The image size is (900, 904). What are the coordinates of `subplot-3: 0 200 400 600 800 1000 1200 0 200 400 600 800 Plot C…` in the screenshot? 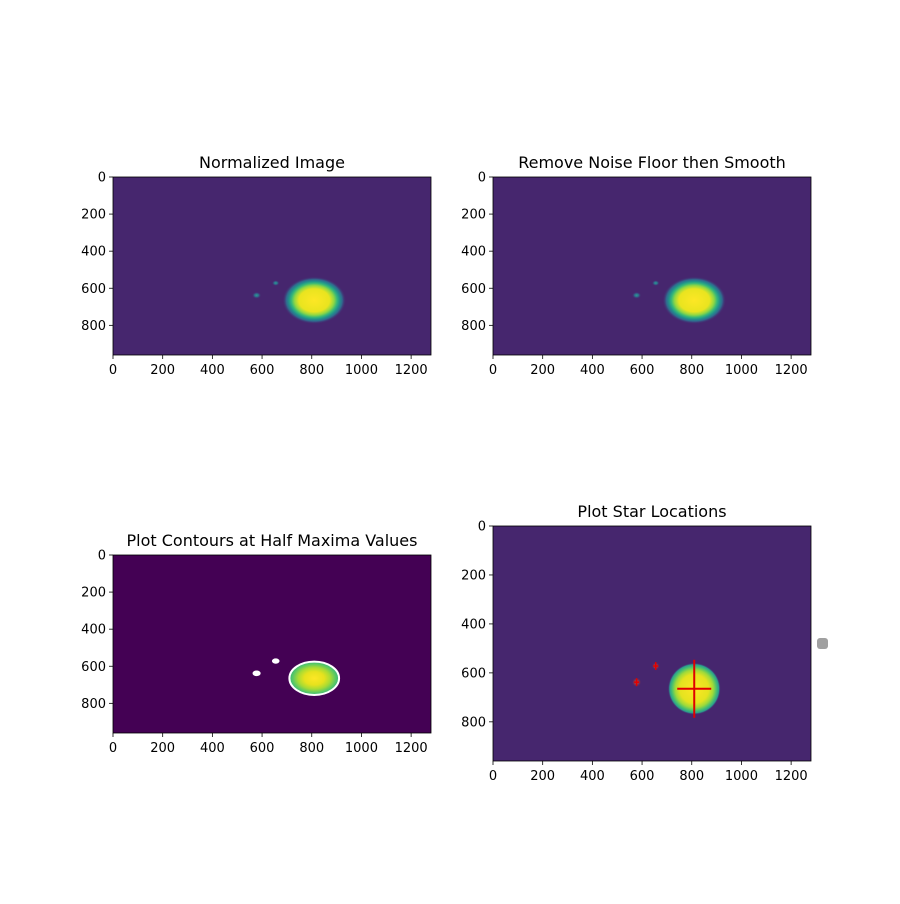 It's located at (256, 643).